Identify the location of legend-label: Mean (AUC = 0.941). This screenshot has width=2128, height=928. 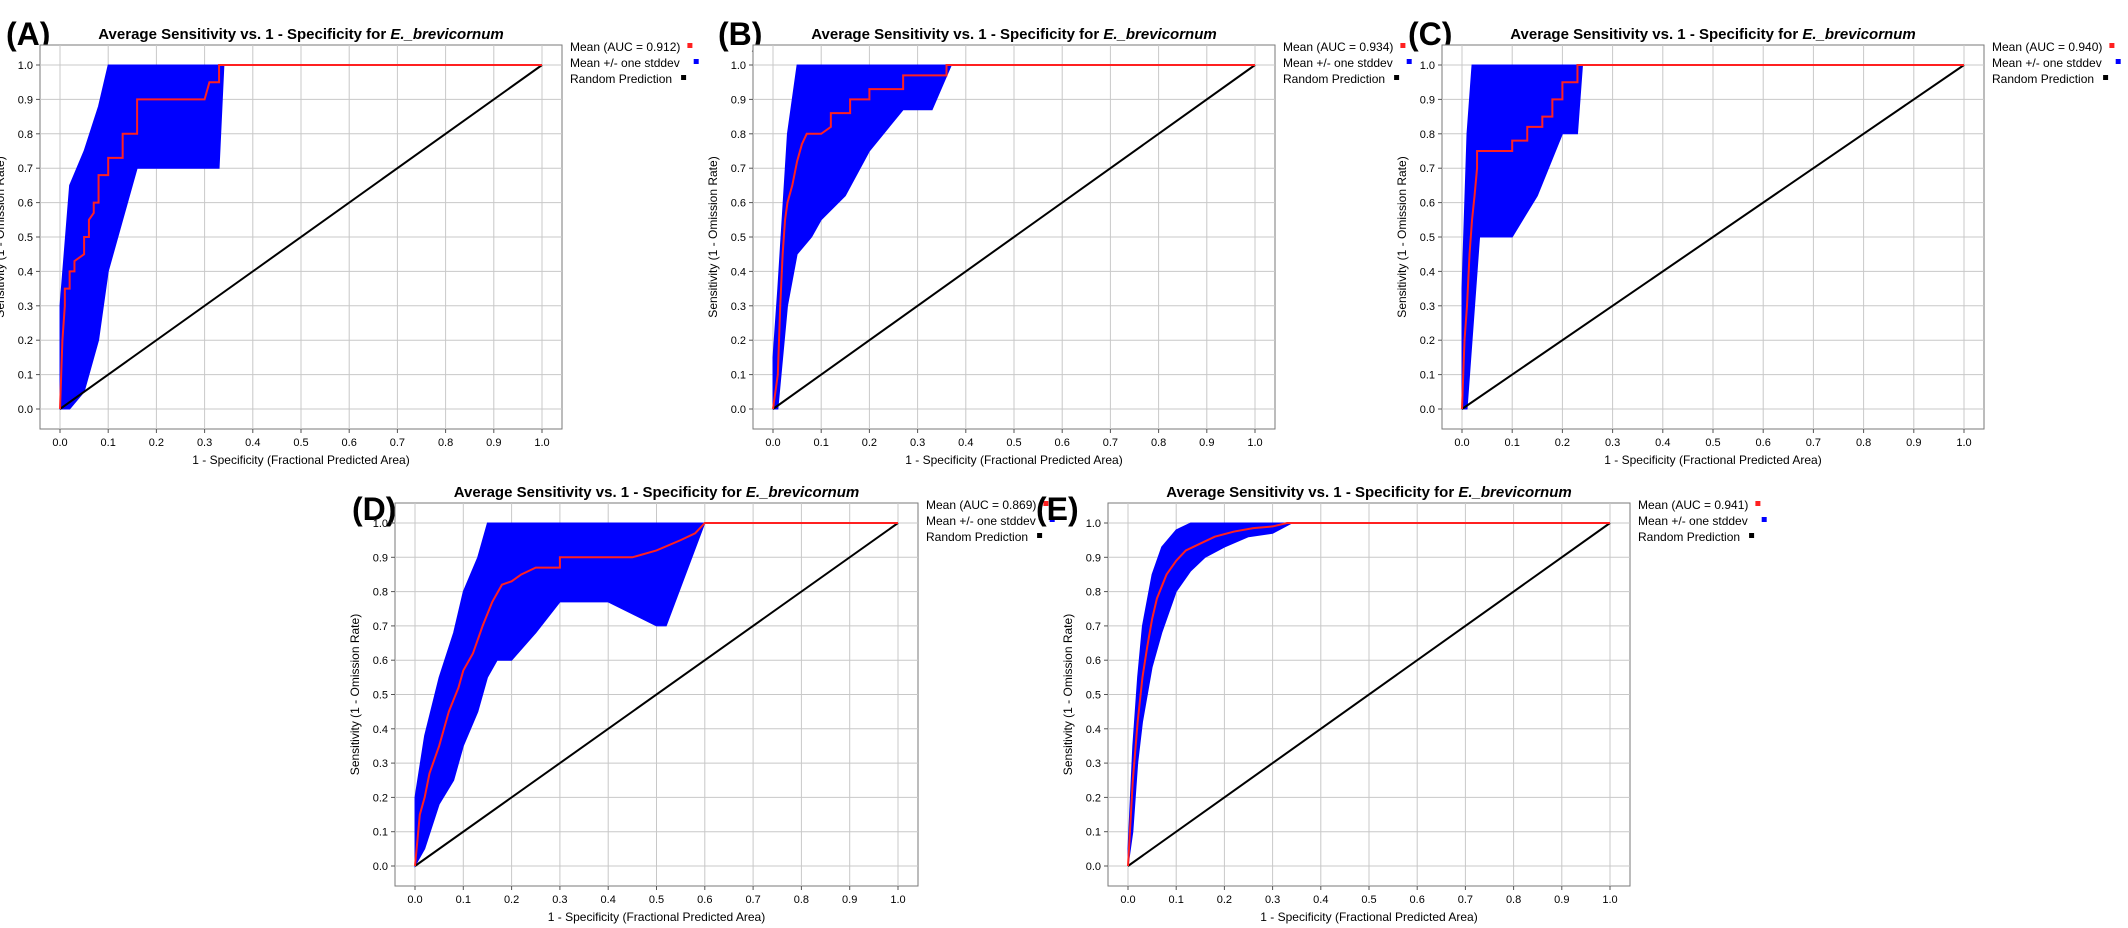
(1693, 505).